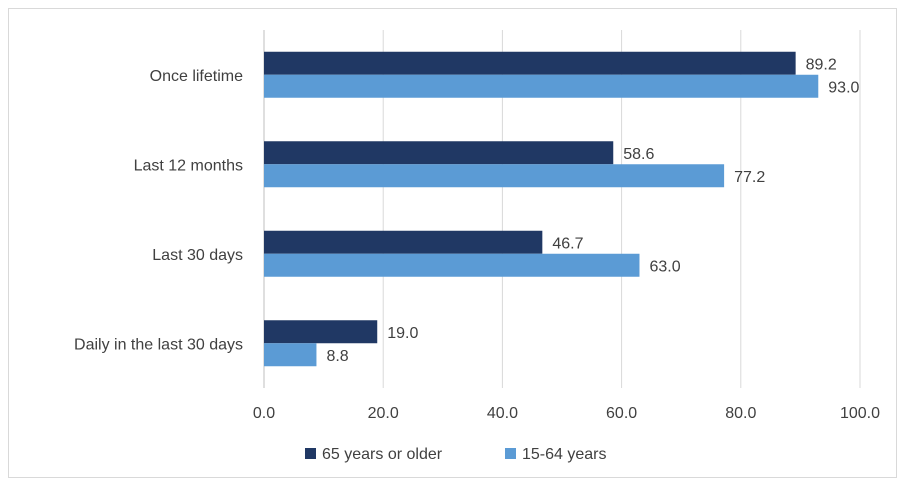  Describe the element at coordinates (843, 87) in the screenshot. I see `data-label: 93.0` at that location.